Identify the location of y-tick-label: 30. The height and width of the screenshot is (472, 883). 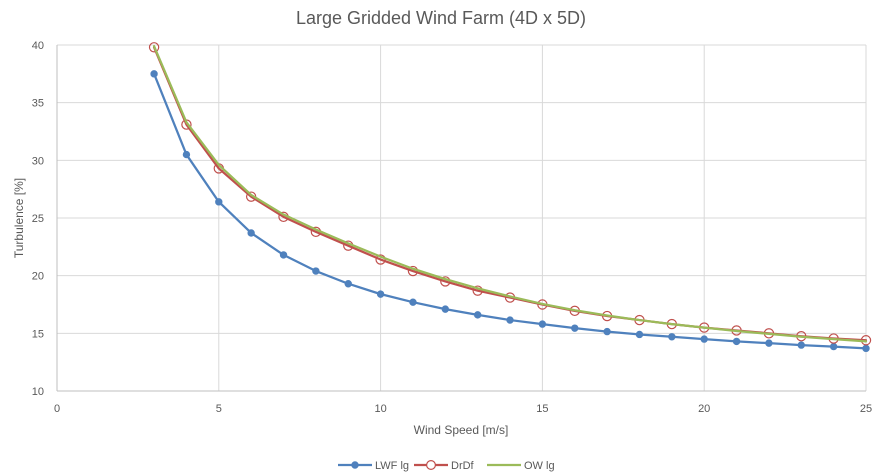
(38, 161).